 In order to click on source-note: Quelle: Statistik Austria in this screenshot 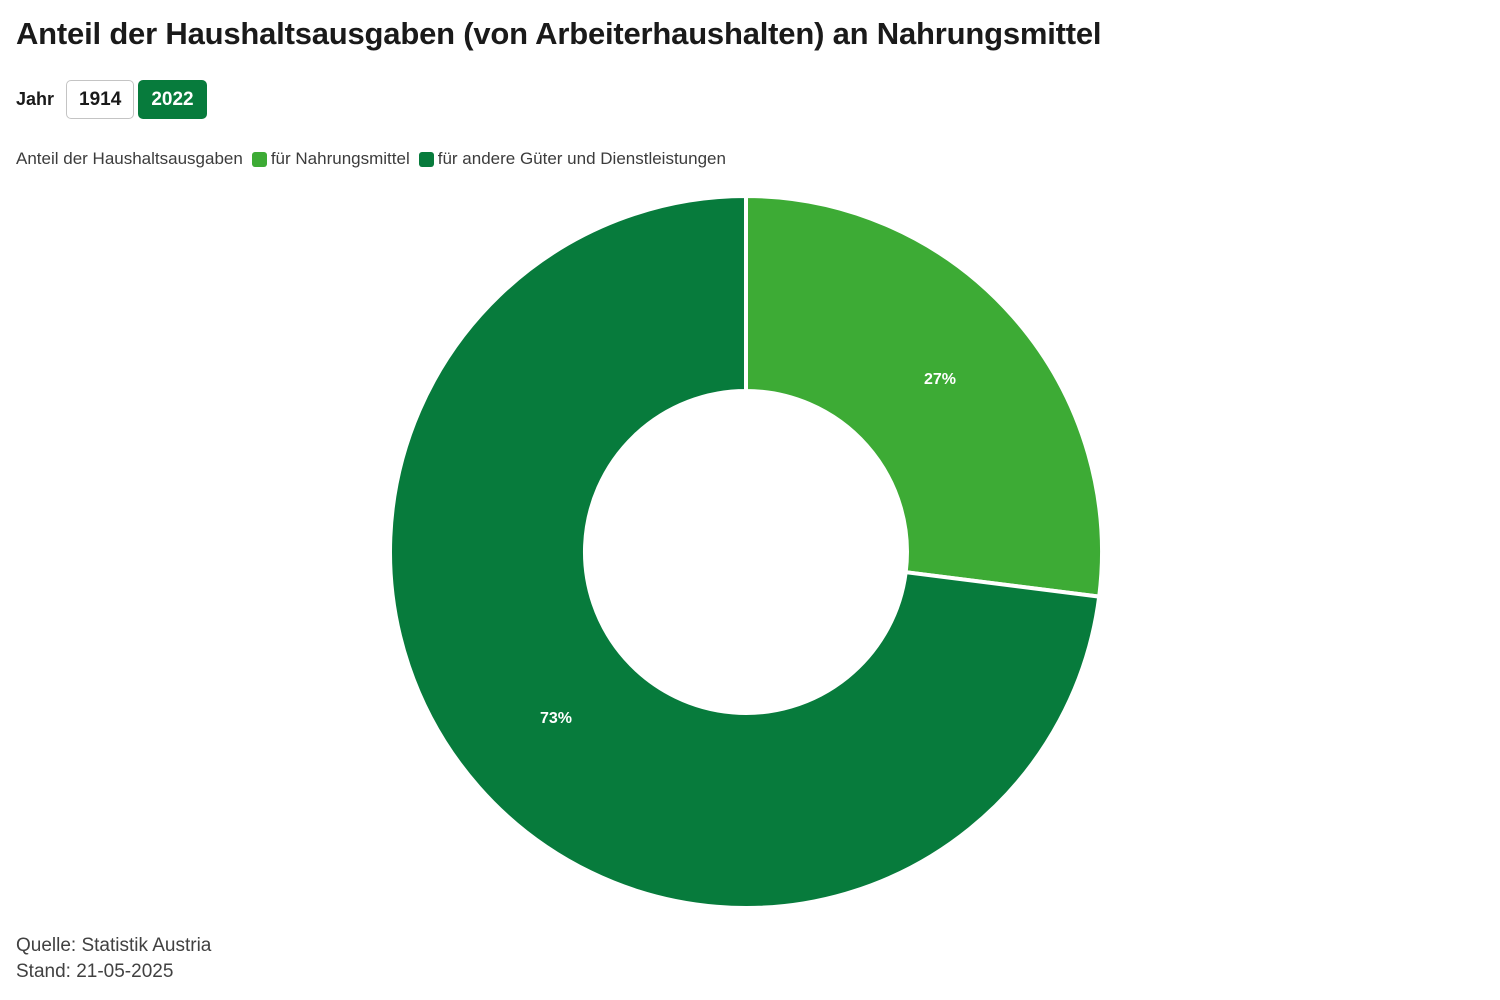, I will do `click(114, 945)`.